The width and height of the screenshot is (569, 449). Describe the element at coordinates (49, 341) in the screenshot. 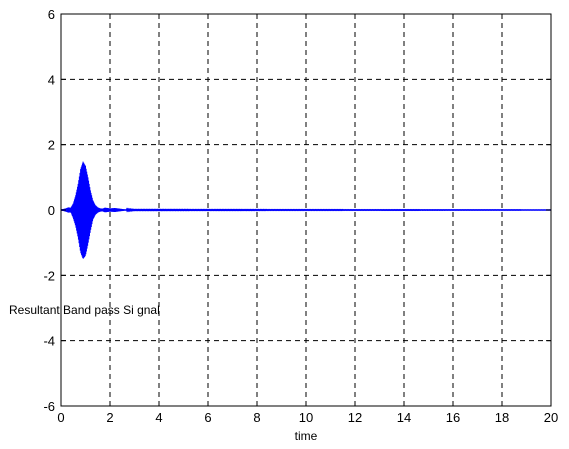

I see `y-tick-label: -4` at that location.